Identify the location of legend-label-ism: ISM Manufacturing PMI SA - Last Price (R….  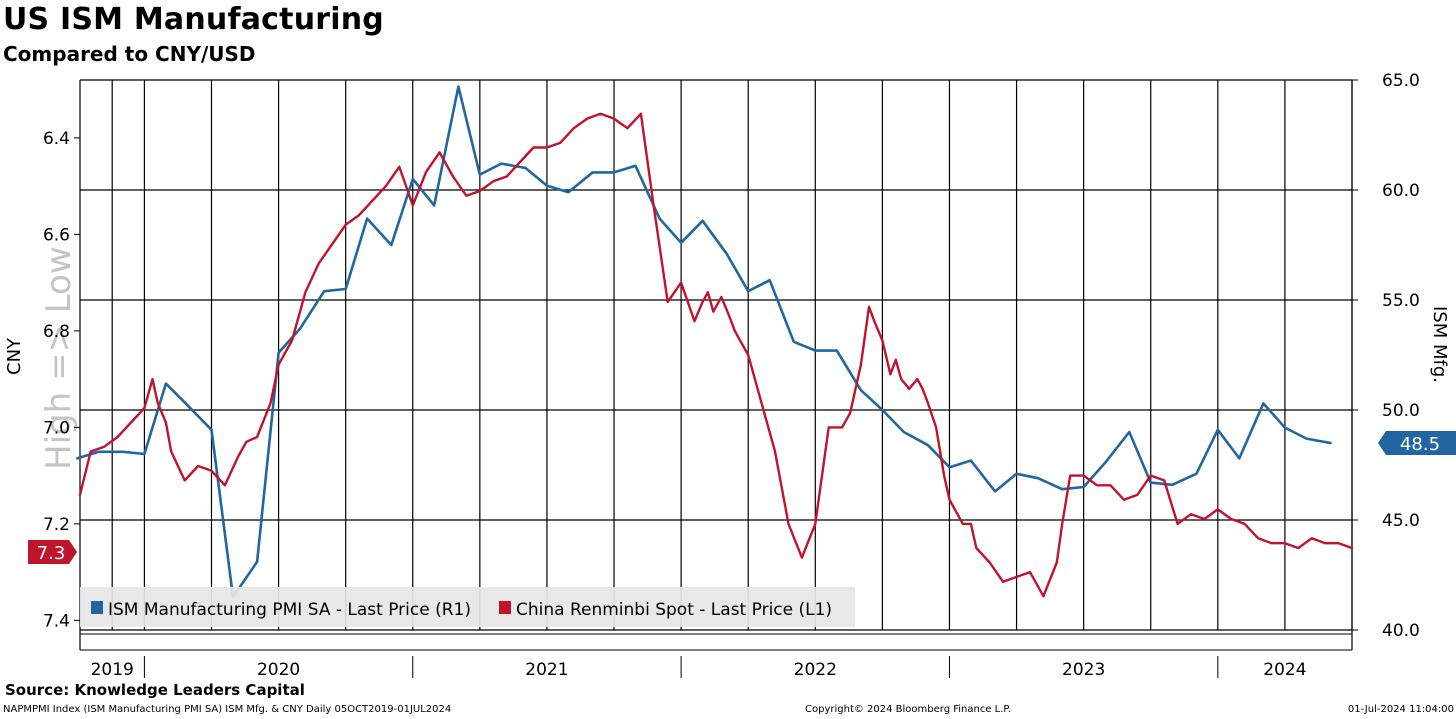
(289, 610).